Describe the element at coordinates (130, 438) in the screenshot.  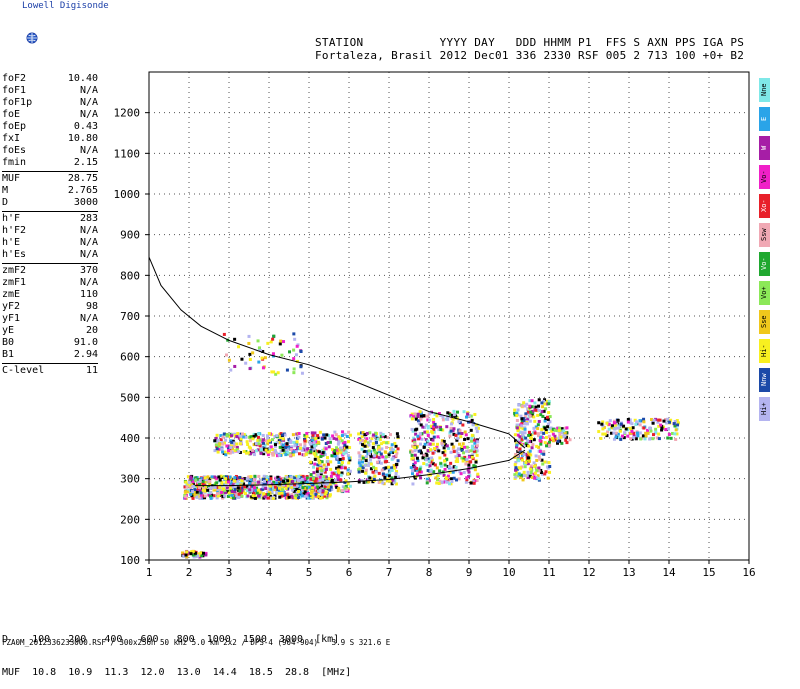
I see `y-tick-label: 400` at that location.